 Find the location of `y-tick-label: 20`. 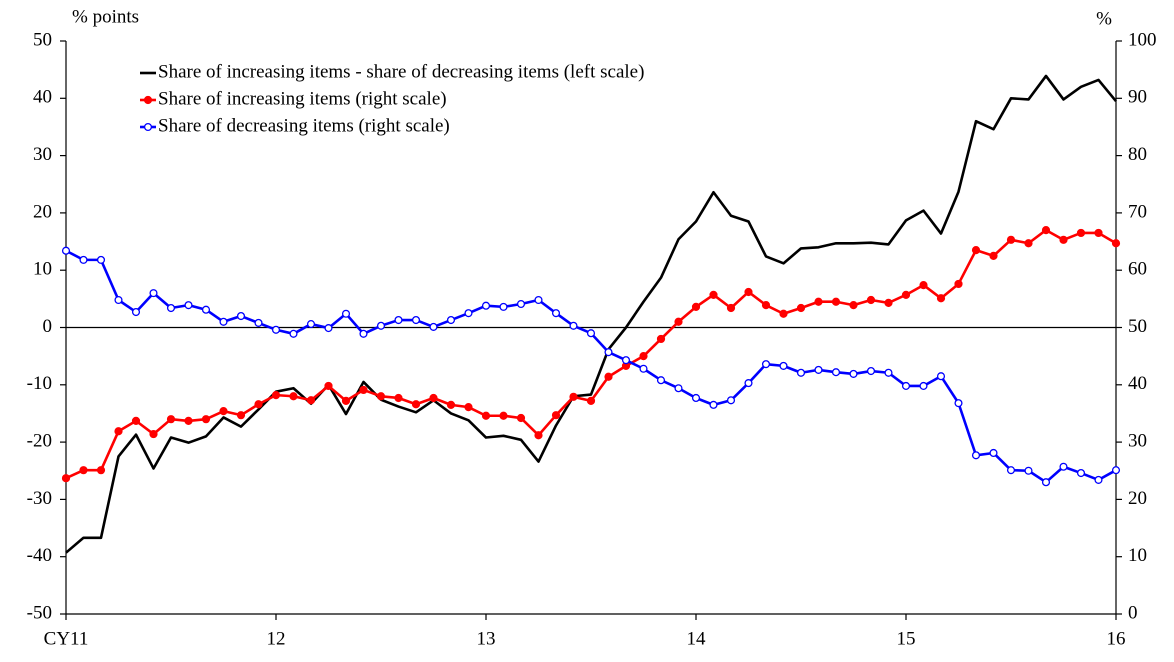

y-tick-label: 20 is located at coordinates (42, 211).